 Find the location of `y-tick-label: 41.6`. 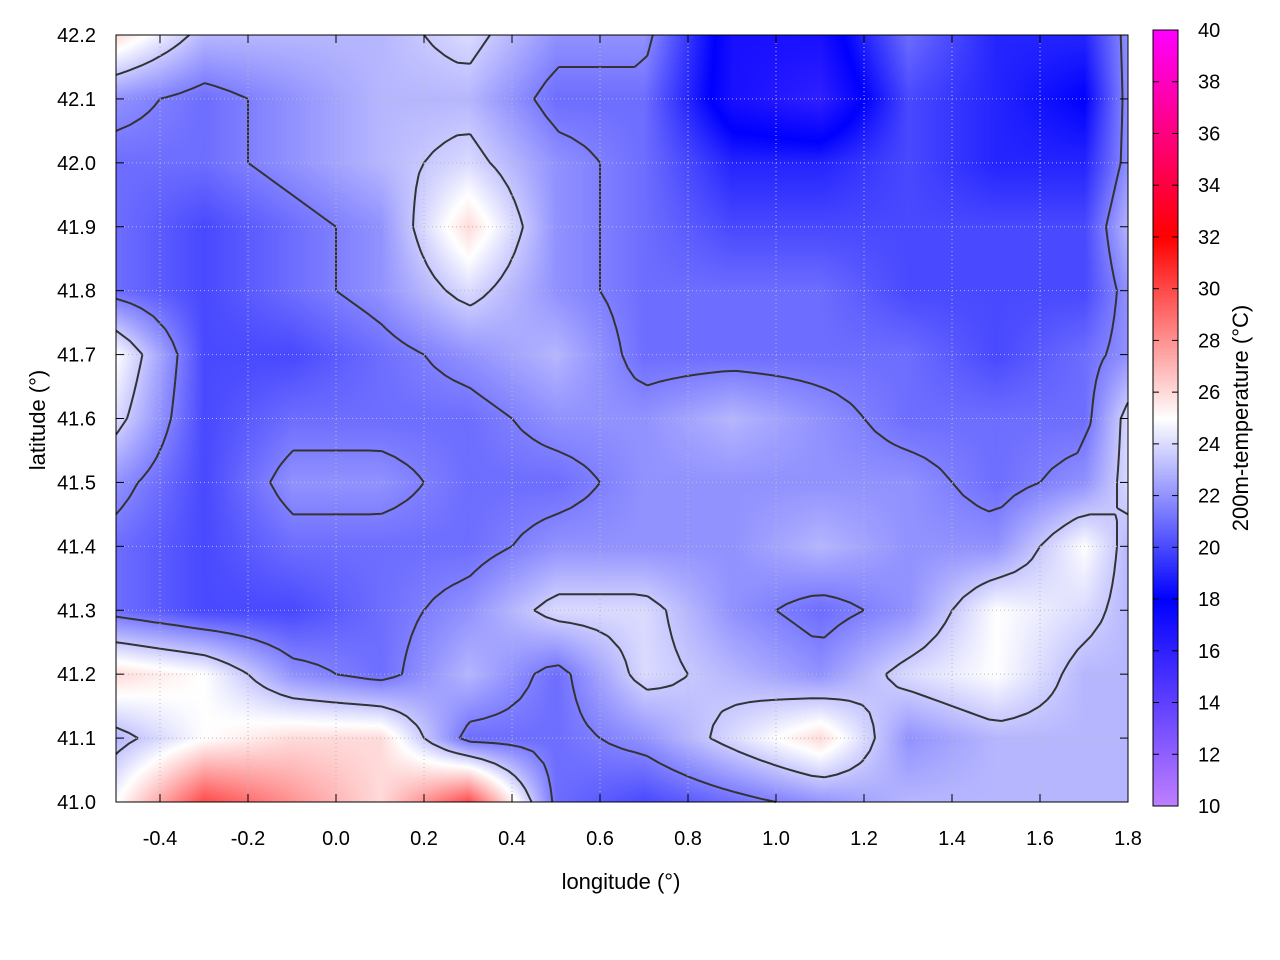

y-tick-label: 41.6 is located at coordinates (76, 420).